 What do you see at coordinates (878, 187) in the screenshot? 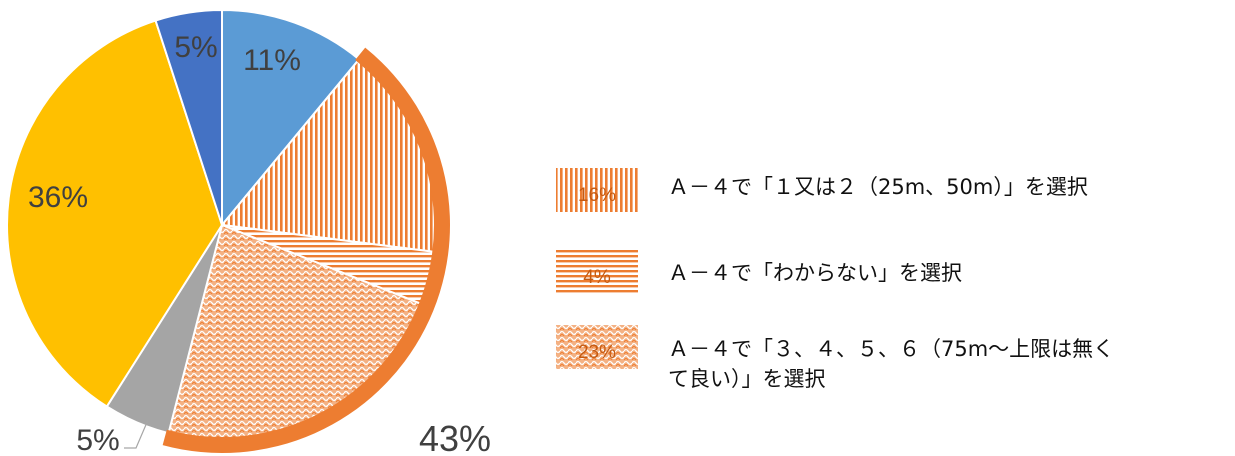
I see `legend-text-1: Ａ－４で「１又は２（25m、50m）」を選択` at bounding box center [878, 187].